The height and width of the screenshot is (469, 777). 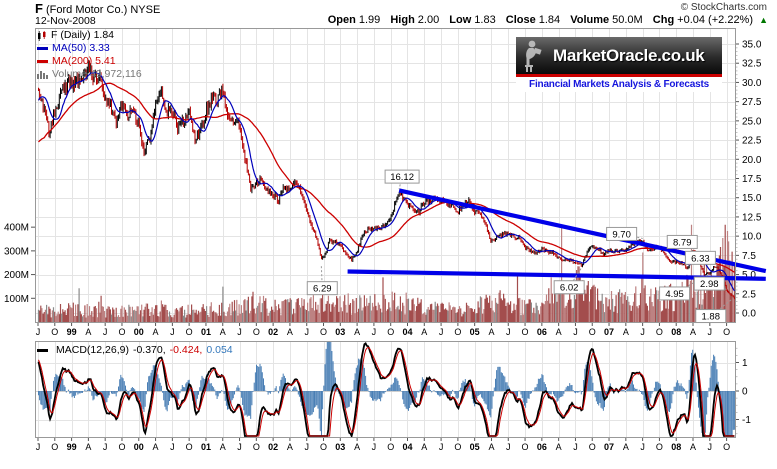 I want to click on legend-ma200-row: MA(200) 5.41, so click(x=89, y=61).